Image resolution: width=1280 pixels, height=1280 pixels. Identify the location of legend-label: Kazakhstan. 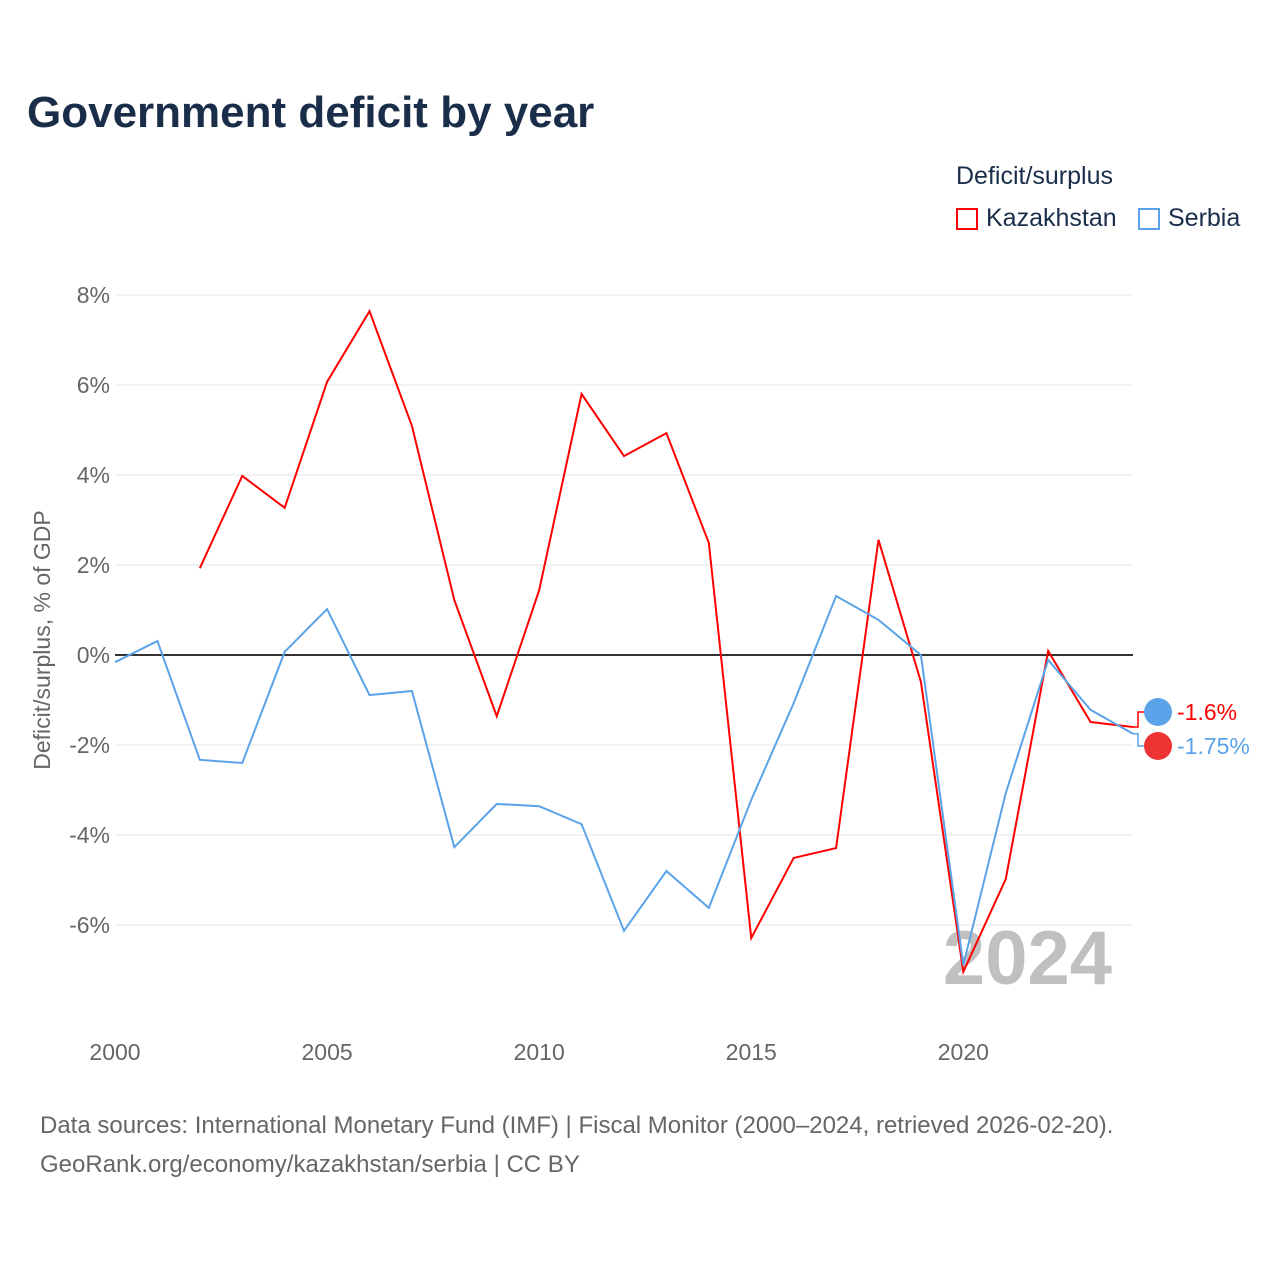
(1051, 218).